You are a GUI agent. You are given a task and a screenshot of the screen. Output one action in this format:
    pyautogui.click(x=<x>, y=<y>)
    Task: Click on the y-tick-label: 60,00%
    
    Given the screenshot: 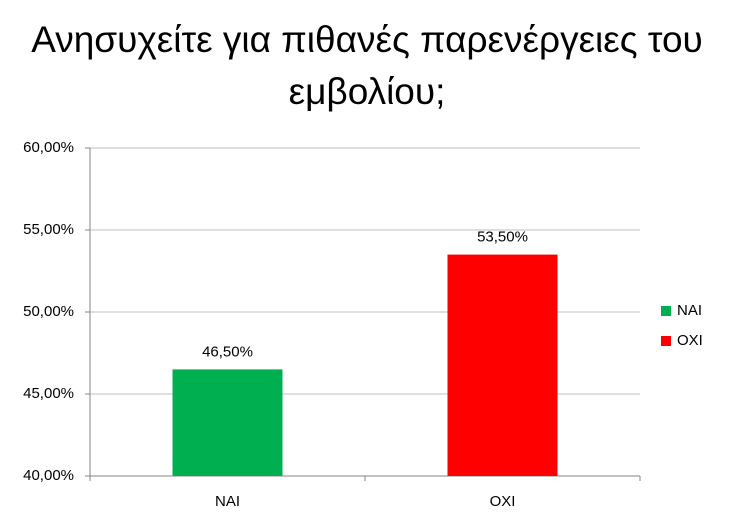 What is the action you would take?
    pyautogui.click(x=48, y=147)
    